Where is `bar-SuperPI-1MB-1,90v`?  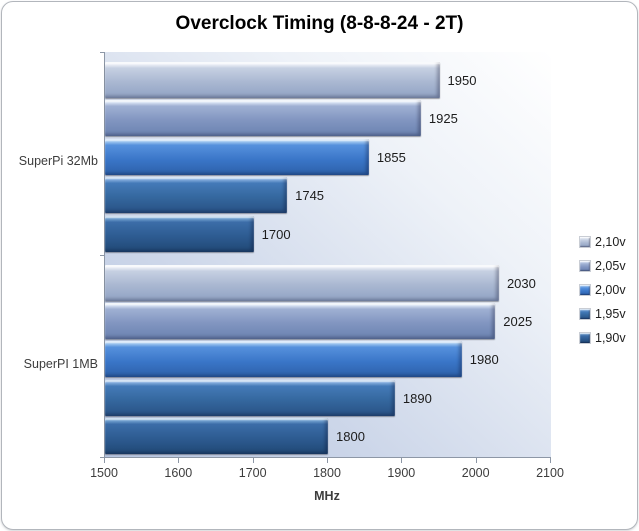 bar-SuperPI-1MB-1,90v is located at coordinates (216, 436).